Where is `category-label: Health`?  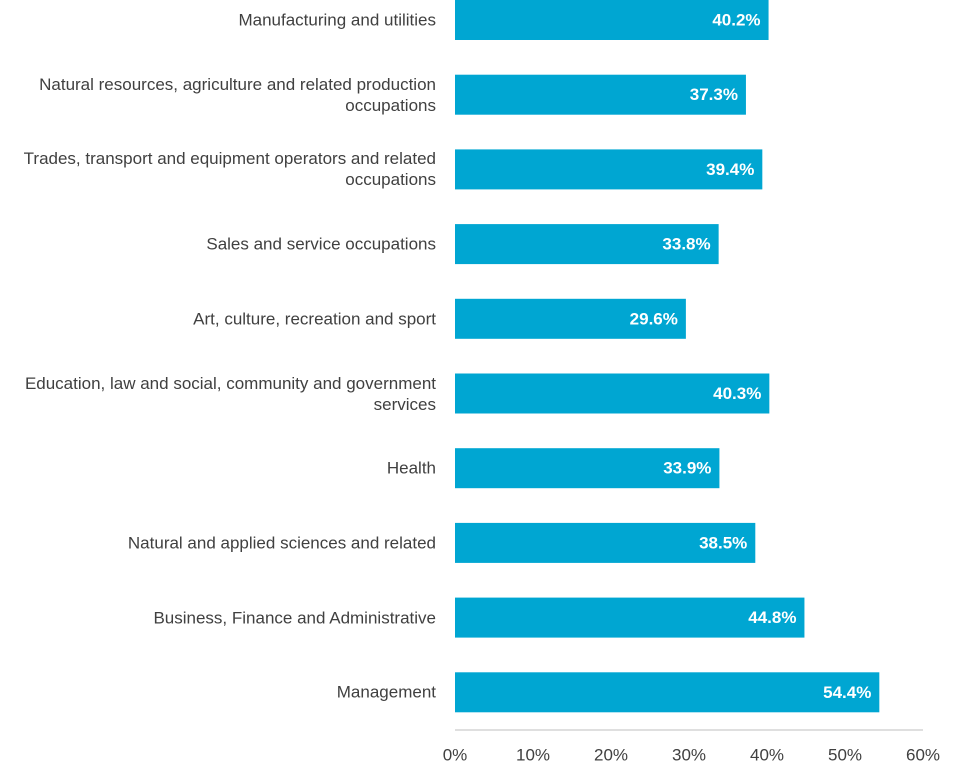
category-label: Health is located at coordinates (411, 468).